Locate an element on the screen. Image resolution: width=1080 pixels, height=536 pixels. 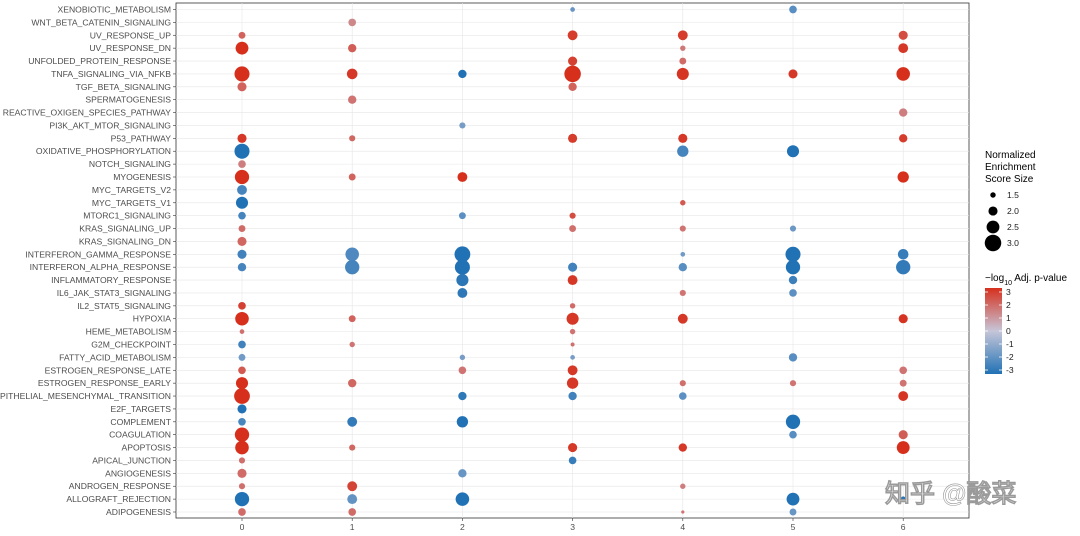
x-tick-label: 6 is located at coordinates (903, 527).